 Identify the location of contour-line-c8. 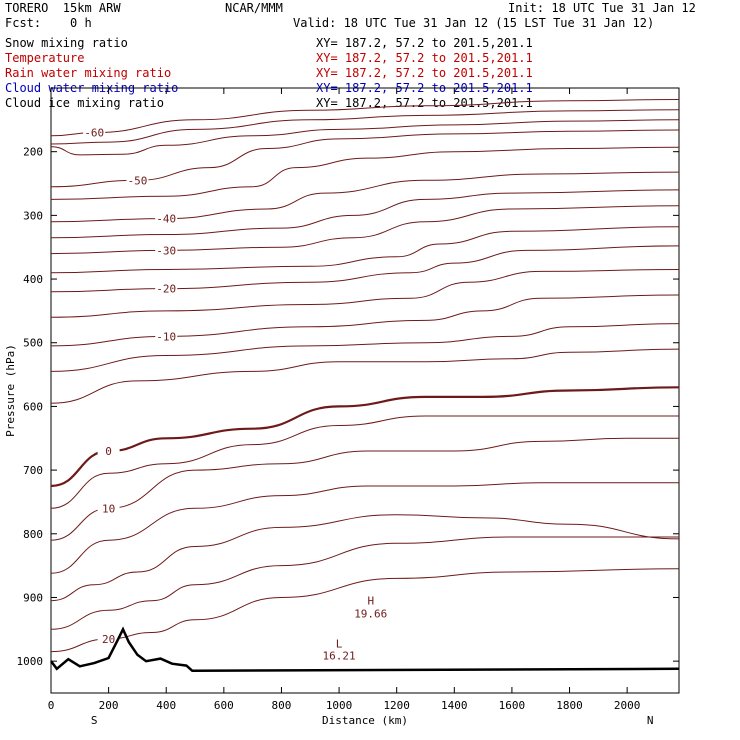
(365, 250).